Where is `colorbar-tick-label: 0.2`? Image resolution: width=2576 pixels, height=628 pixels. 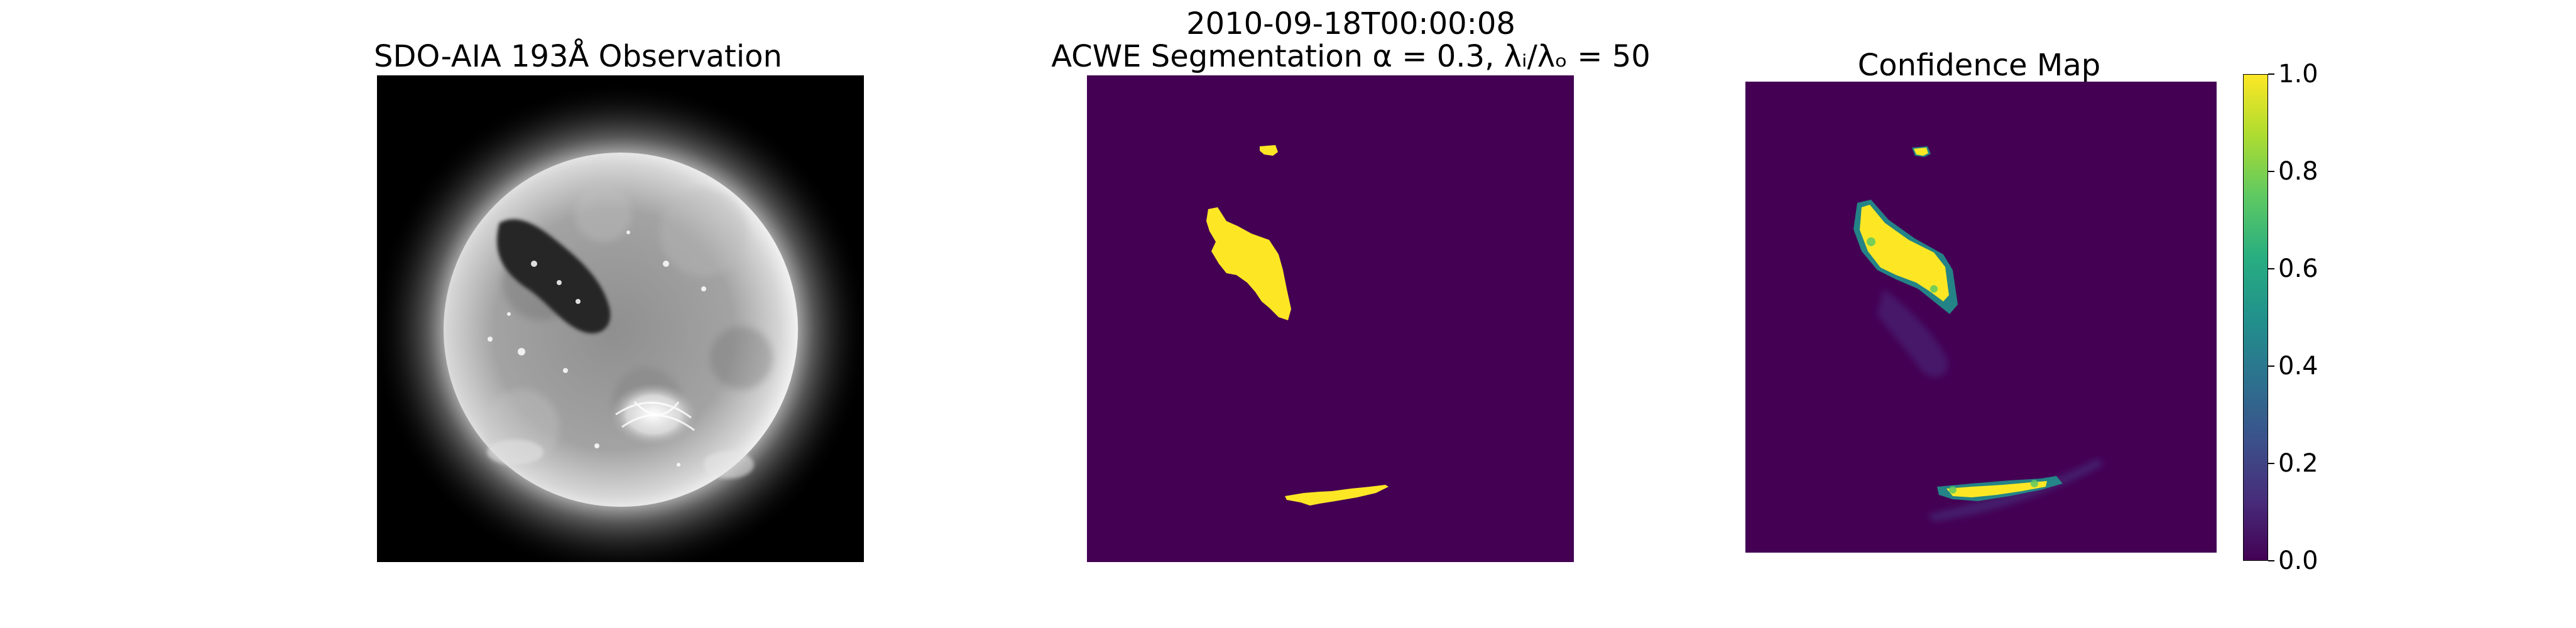 colorbar-tick-label: 0.2 is located at coordinates (2298, 464).